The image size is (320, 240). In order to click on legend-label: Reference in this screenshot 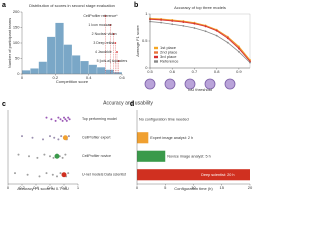, I will do `click(169, 61)`.